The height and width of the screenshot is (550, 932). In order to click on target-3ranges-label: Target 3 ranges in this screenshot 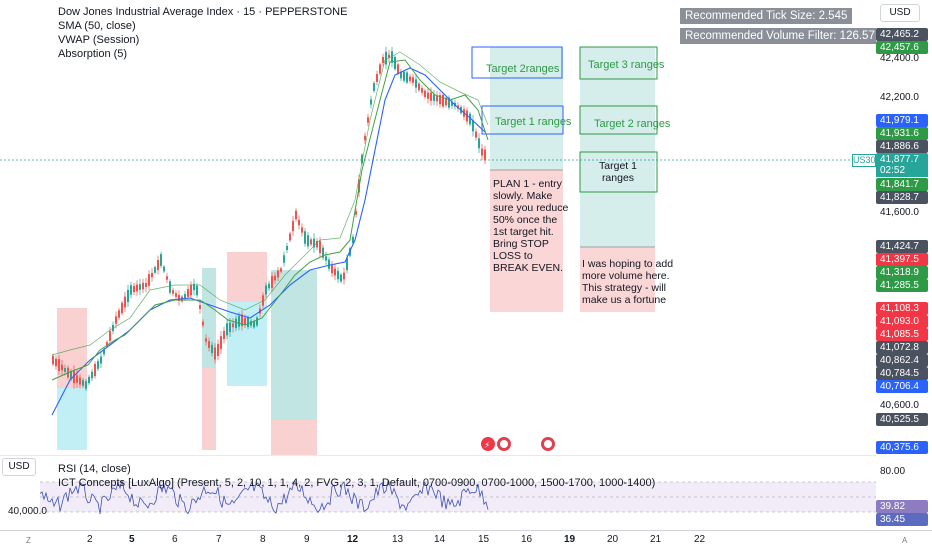, I will do `click(626, 65)`.